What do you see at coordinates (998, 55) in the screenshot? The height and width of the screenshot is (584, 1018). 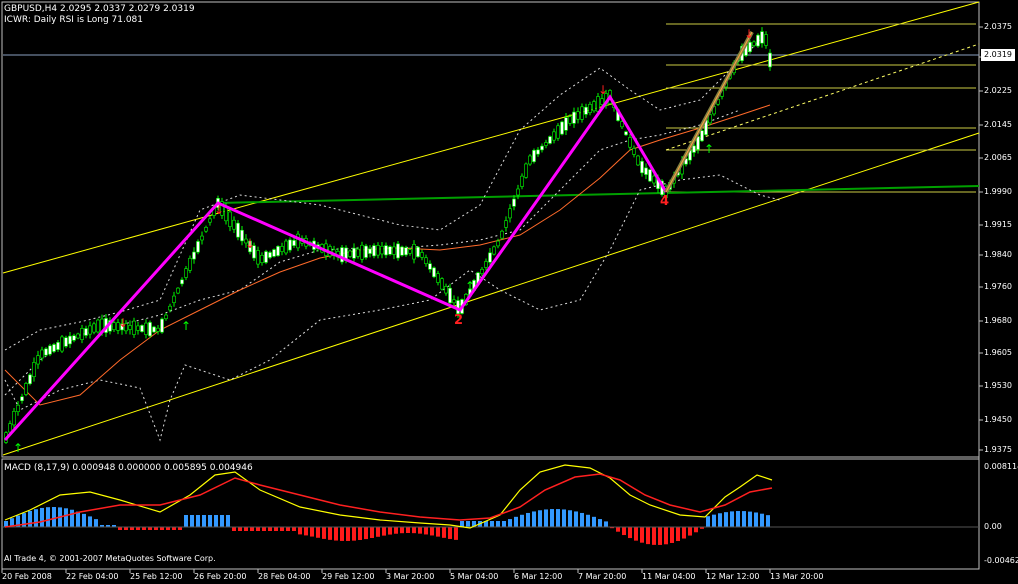 I see `current-price-marker: 2.0319` at bounding box center [998, 55].